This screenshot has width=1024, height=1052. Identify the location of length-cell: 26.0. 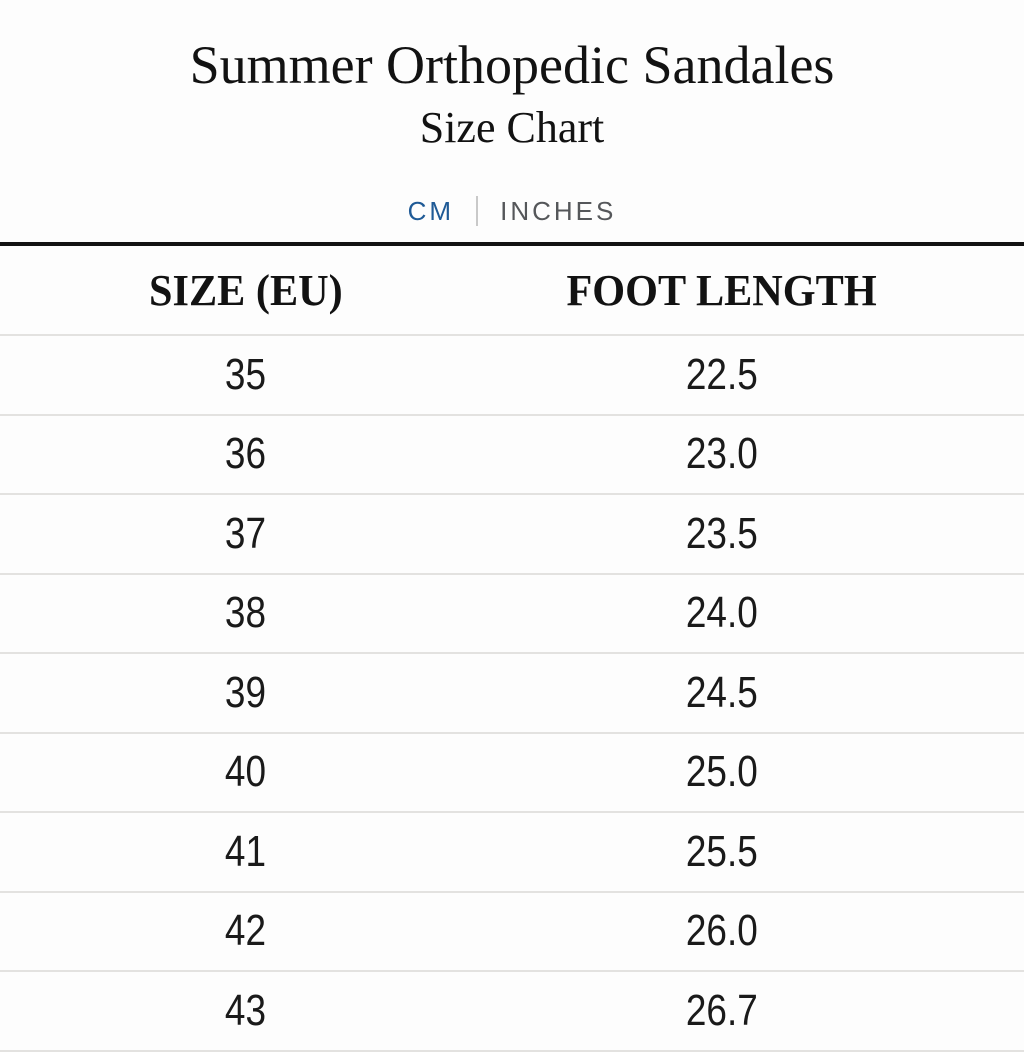
(722, 931).